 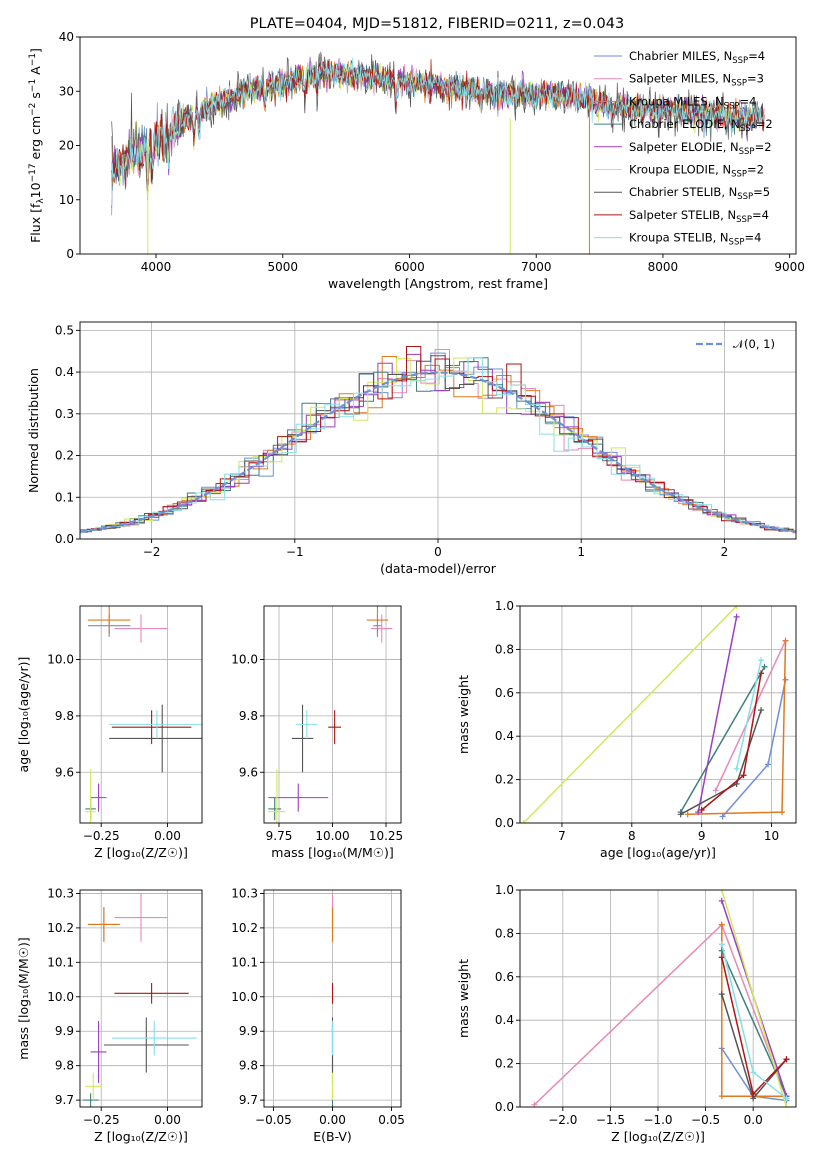 I want to click on legend-label-2: Kroupa MILES, NSSP=4, so click(x=692, y=102).